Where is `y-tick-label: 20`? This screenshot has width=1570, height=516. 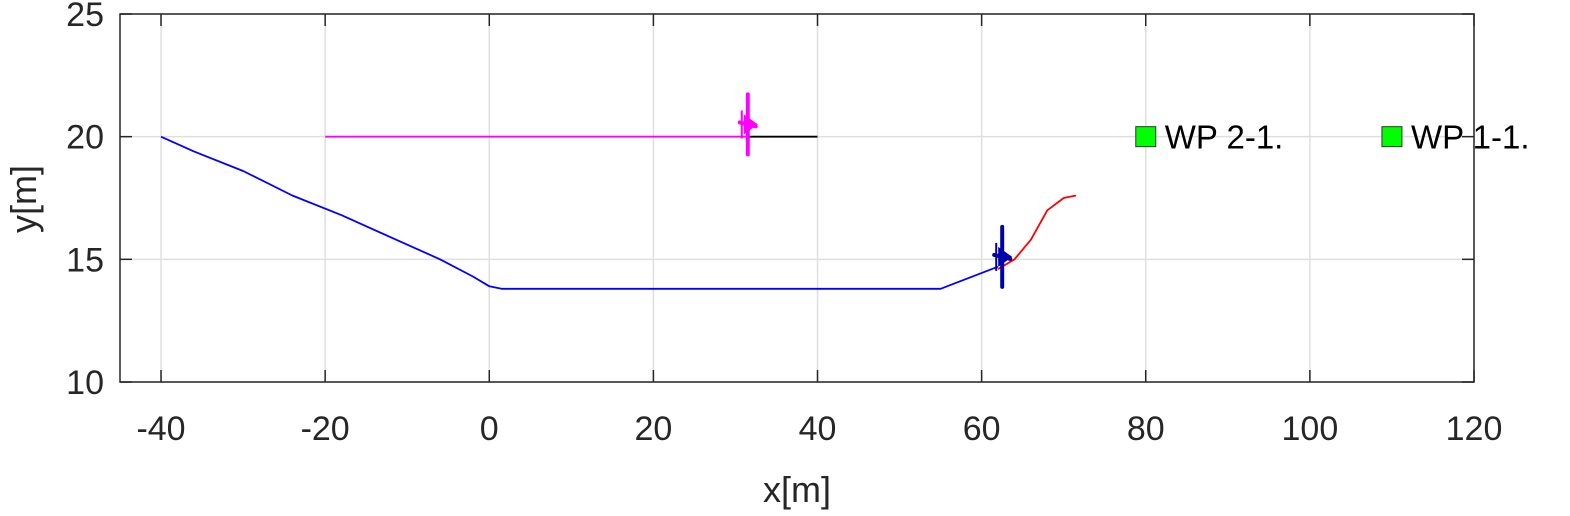
y-tick-label: 20 is located at coordinates (85, 138).